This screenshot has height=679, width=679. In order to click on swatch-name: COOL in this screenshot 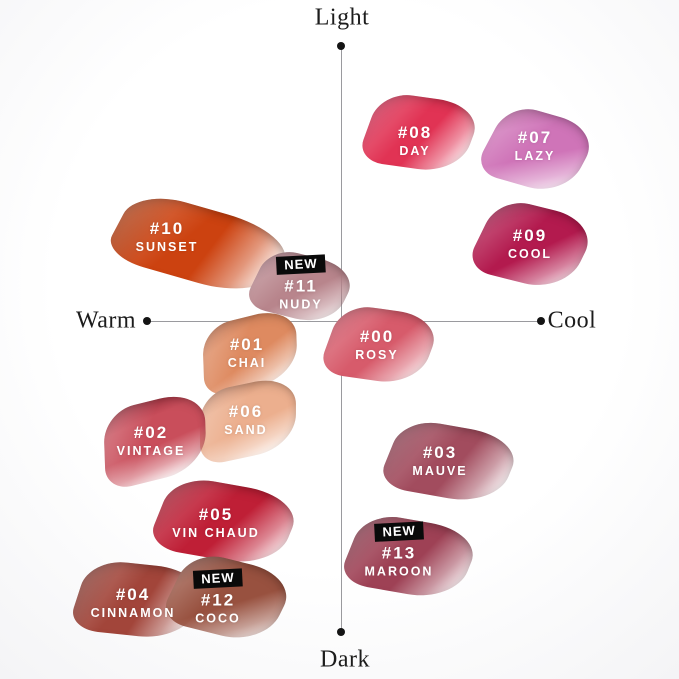, I will do `click(530, 253)`.